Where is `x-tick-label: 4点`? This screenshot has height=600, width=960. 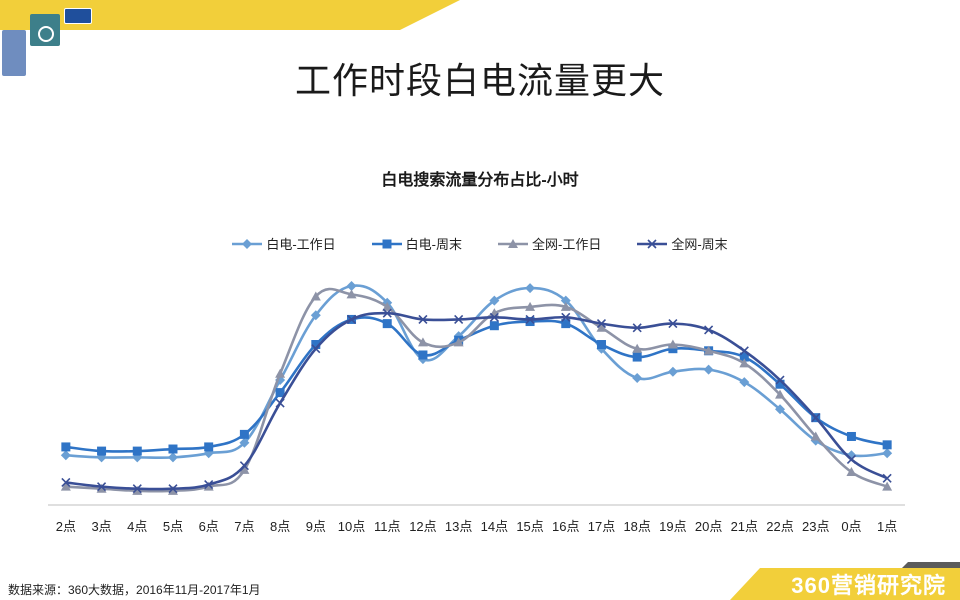 x-tick-label: 4点 is located at coordinates (137, 526).